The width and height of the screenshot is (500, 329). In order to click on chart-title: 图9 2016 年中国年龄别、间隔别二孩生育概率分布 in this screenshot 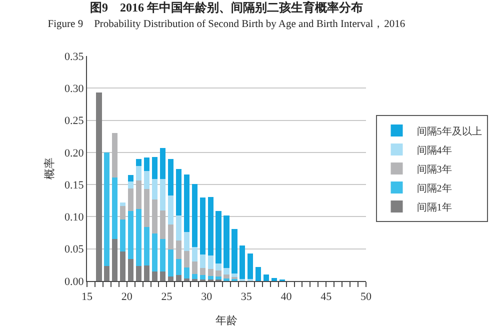, I will do `click(226, 7)`.